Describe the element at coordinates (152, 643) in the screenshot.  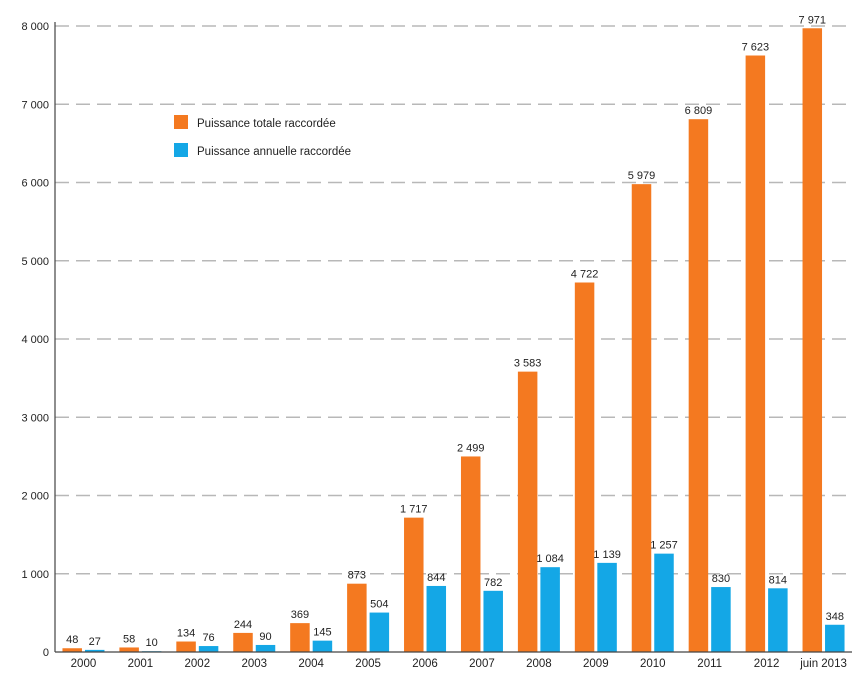
I see `data-label-annual: 10` at that location.